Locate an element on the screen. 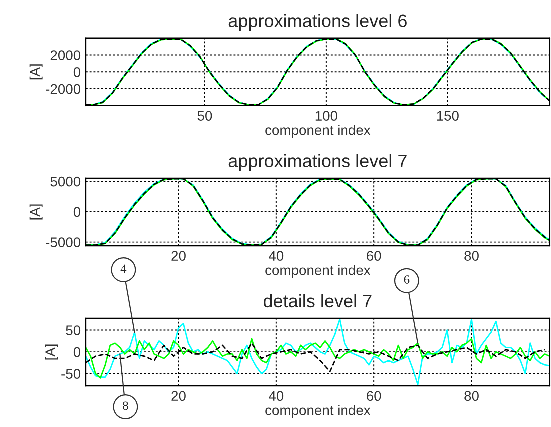  y-tick-label: -2000 is located at coordinates (63, 89).